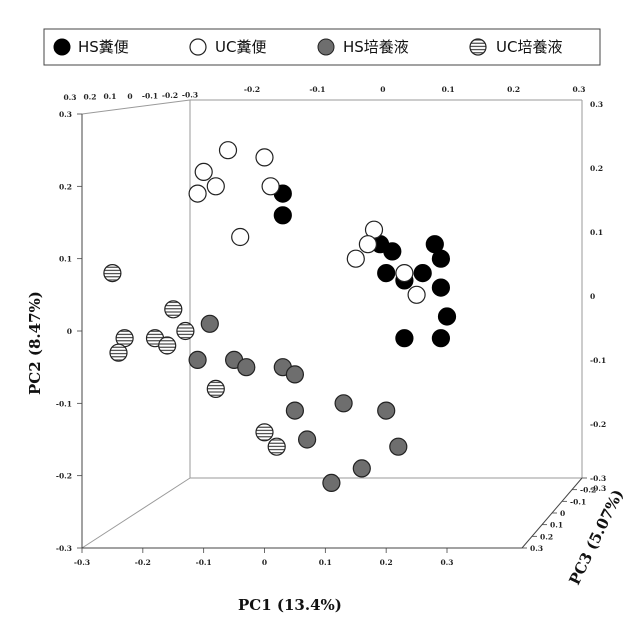 The width and height of the screenshot is (640, 640). I want to click on legend: HS糞便 UC糞便 HS培養液 UC培養液, so click(322, 47).